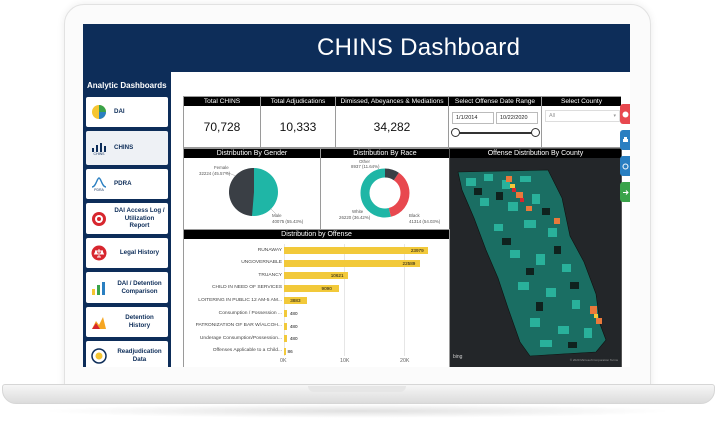 The height and width of the screenshot is (430, 715). Describe the element at coordinates (269, 250) in the screenshot. I see `bar-category-label: RUNAWAY` at that location.